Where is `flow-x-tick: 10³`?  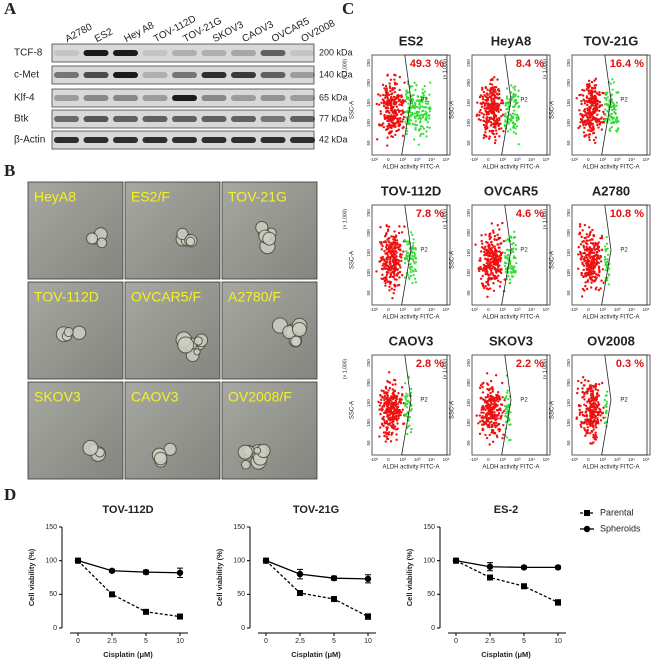 flow-x-tick: 10³ is located at coordinates (617, 459).